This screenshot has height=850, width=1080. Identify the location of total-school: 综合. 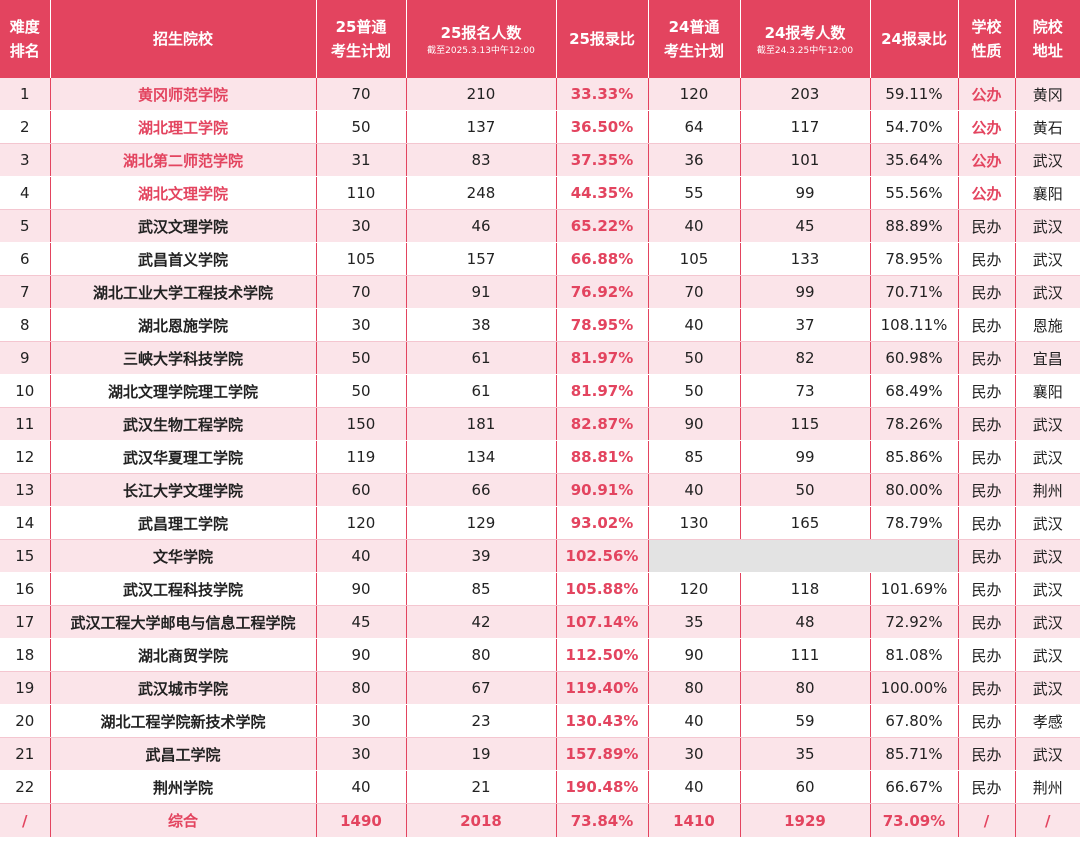
(183, 820).